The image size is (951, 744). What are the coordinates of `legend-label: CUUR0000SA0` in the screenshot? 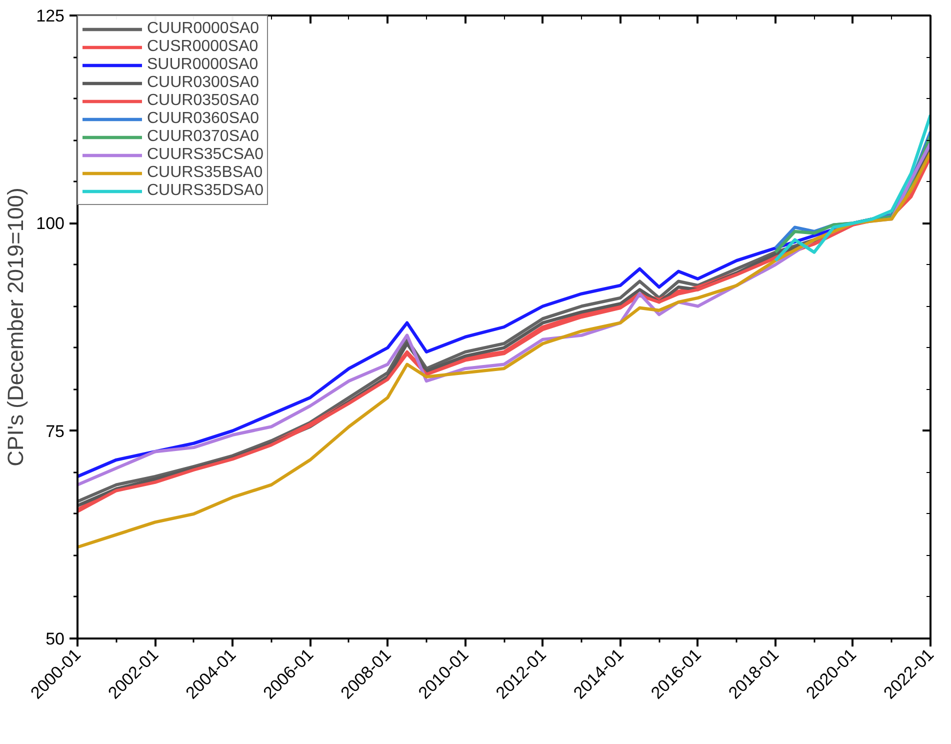 It's located at (203, 29).